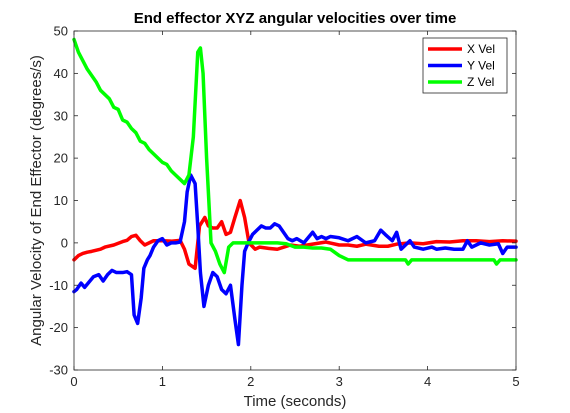 This screenshot has width=570, height=413. What do you see at coordinates (481, 66) in the screenshot?
I see `legend-label: Y Vel` at bounding box center [481, 66].